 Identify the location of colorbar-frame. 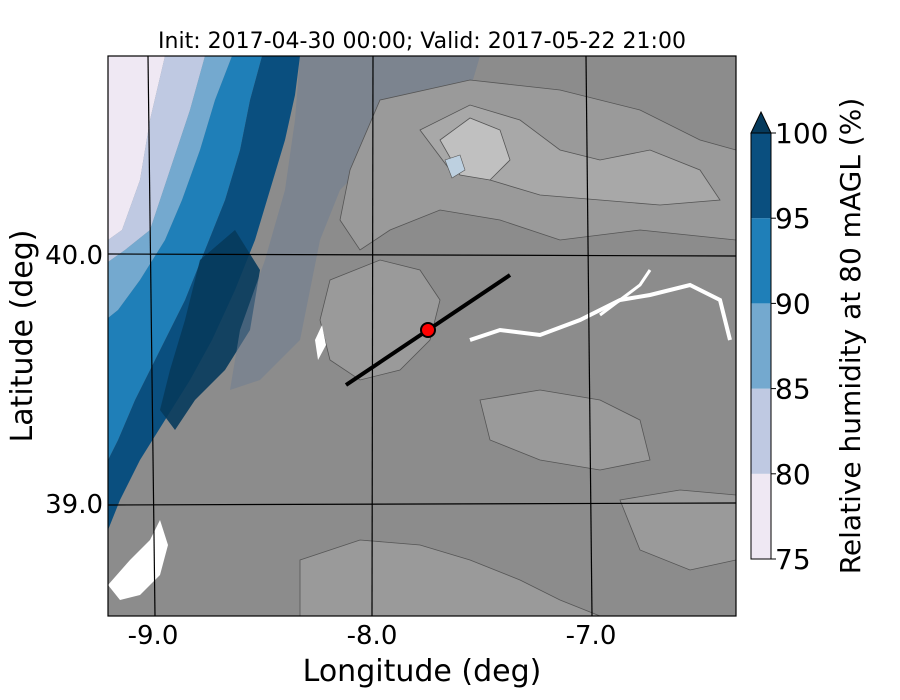
(761, 346).